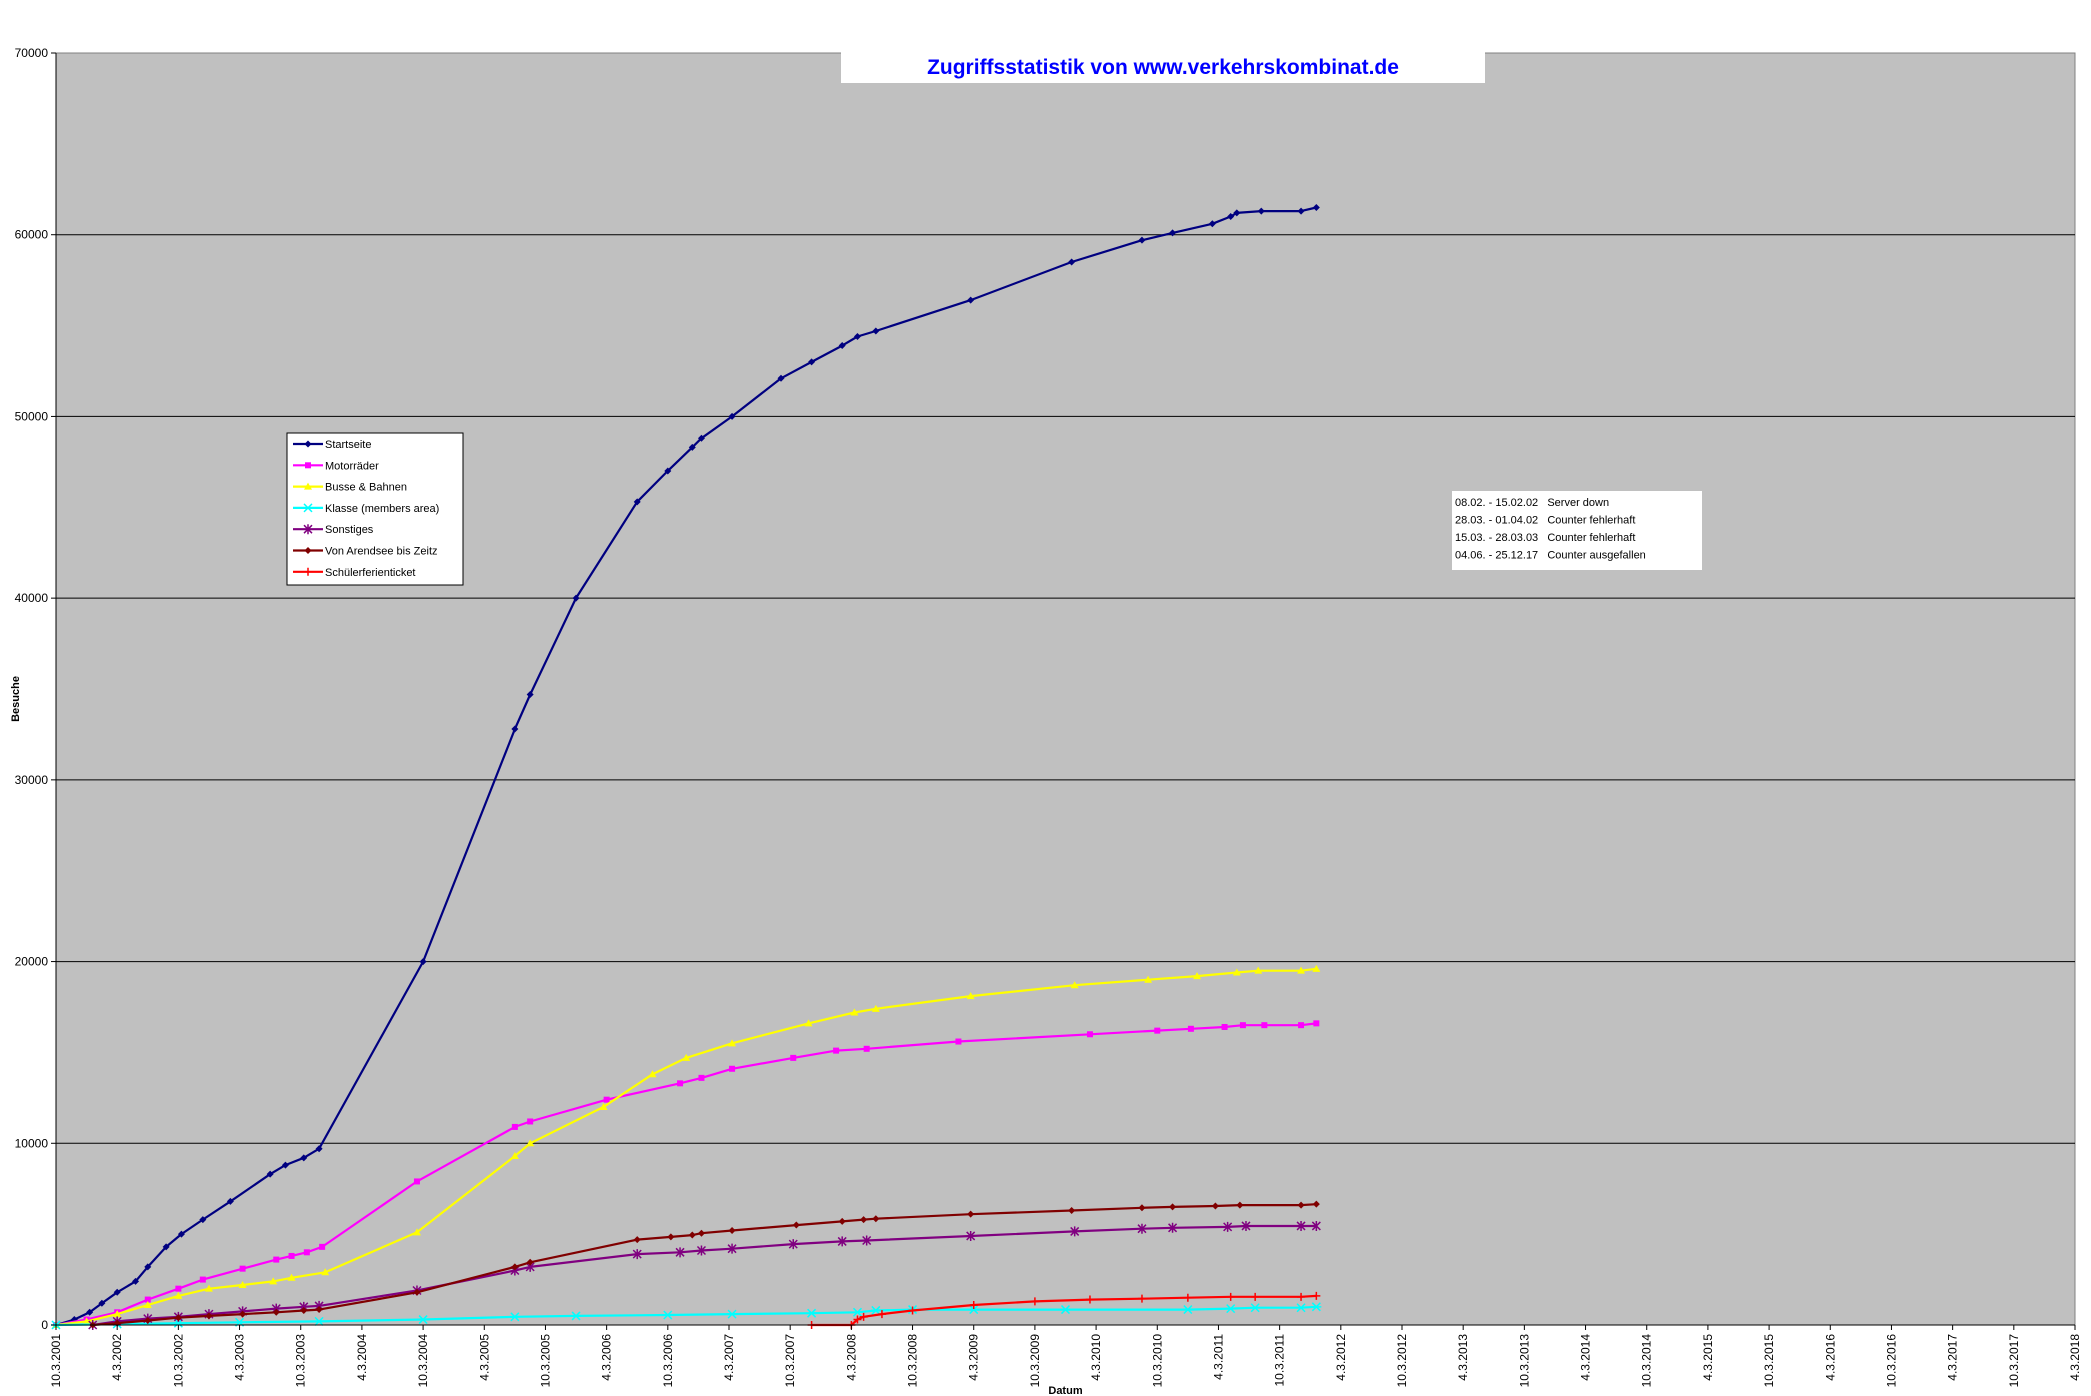  Describe the element at coordinates (32, 235) in the screenshot. I see `y-tick-label: 60000` at that location.